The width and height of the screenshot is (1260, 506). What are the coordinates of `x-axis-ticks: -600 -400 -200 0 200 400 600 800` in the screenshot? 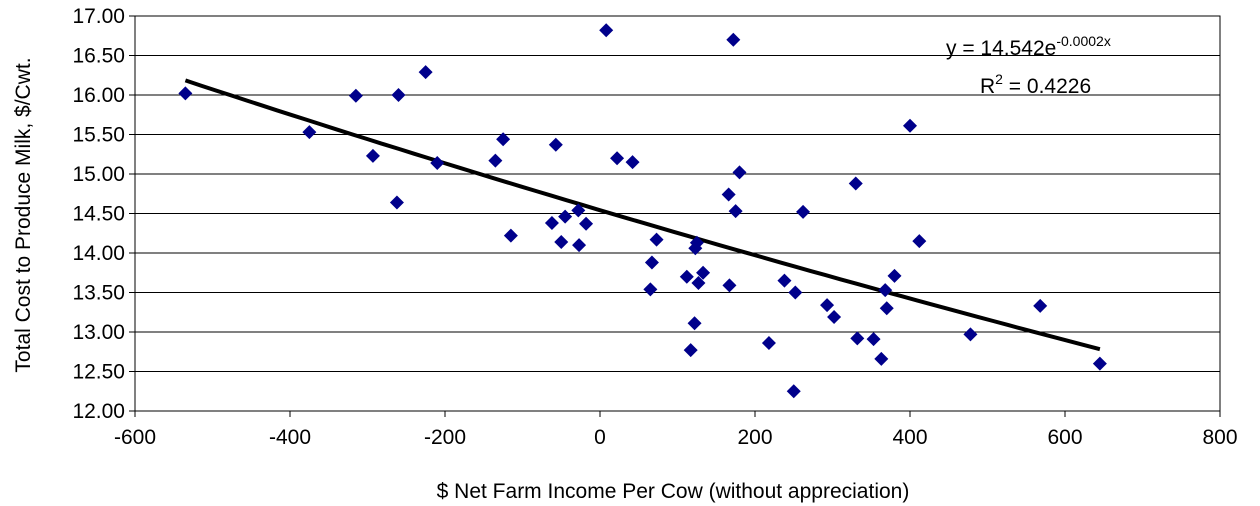 It's located at (676, 430).